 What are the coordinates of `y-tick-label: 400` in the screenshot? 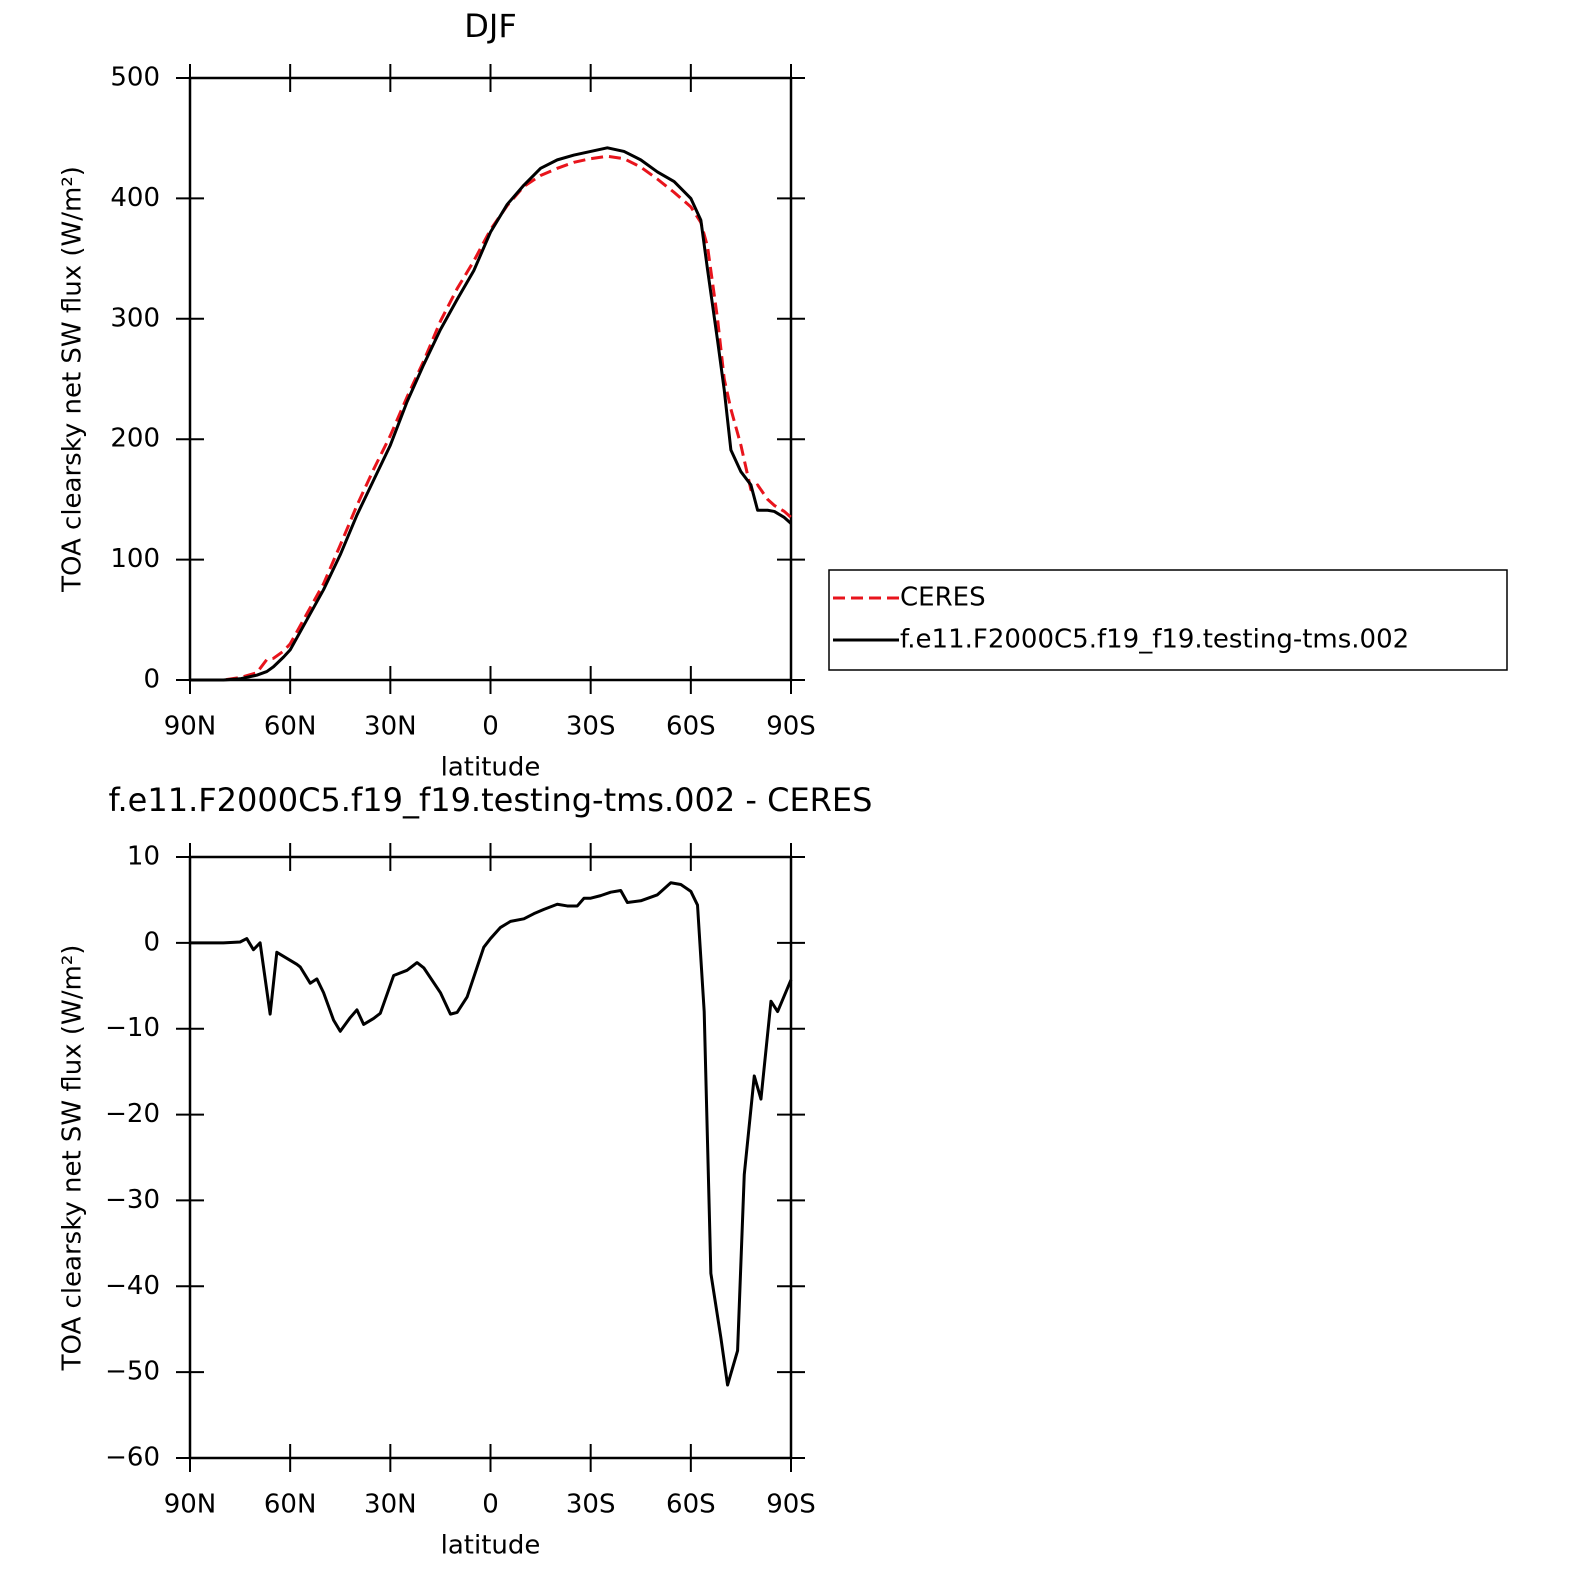 It's located at (135, 198).